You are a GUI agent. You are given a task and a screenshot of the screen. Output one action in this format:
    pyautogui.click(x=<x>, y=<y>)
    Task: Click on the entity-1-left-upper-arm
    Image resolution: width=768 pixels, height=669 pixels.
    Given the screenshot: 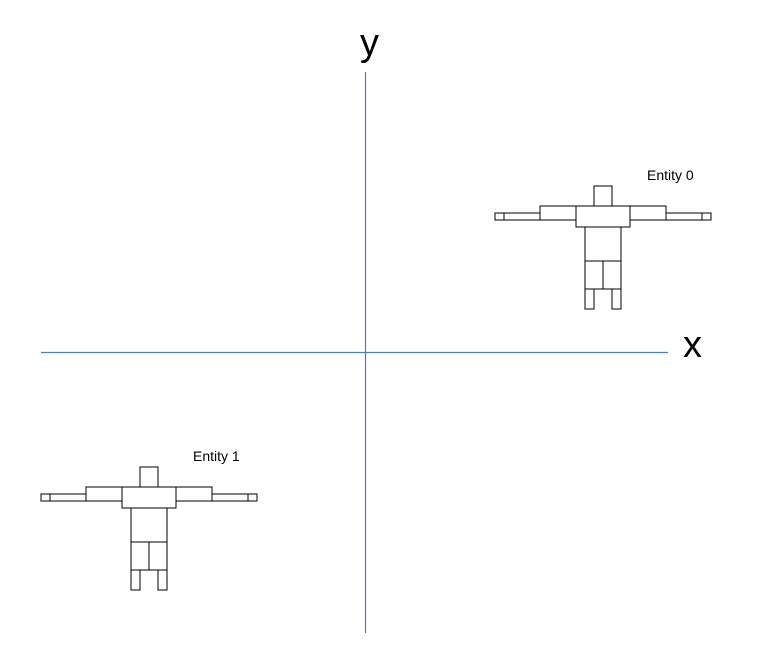 What is the action you would take?
    pyautogui.click(x=104, y=494)
    